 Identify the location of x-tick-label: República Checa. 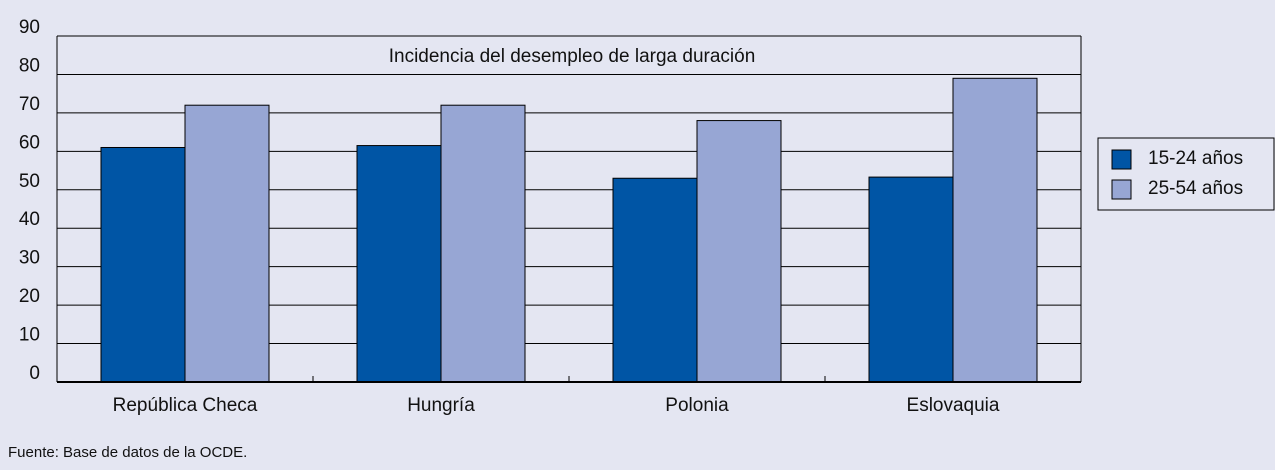
(185, 405).